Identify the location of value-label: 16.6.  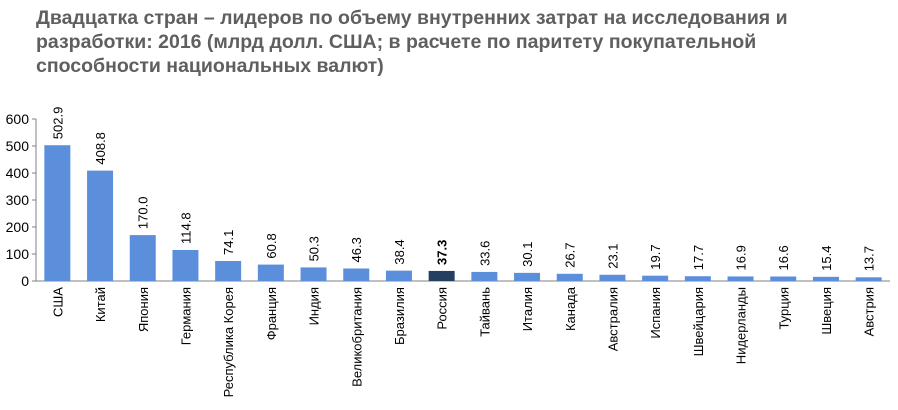
(783, 257).